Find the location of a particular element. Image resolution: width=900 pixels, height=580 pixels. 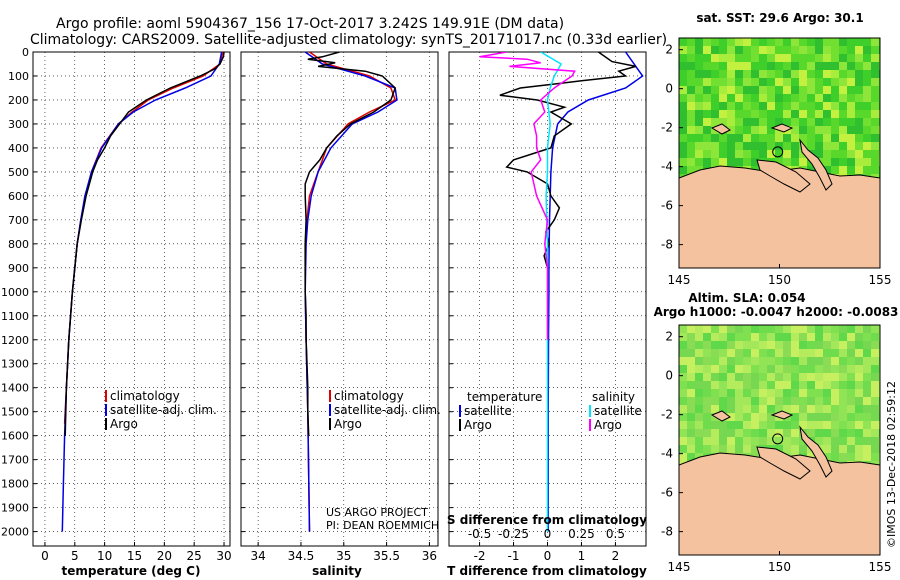

sla-map-land-newireland is located at coordinates (816, 451).